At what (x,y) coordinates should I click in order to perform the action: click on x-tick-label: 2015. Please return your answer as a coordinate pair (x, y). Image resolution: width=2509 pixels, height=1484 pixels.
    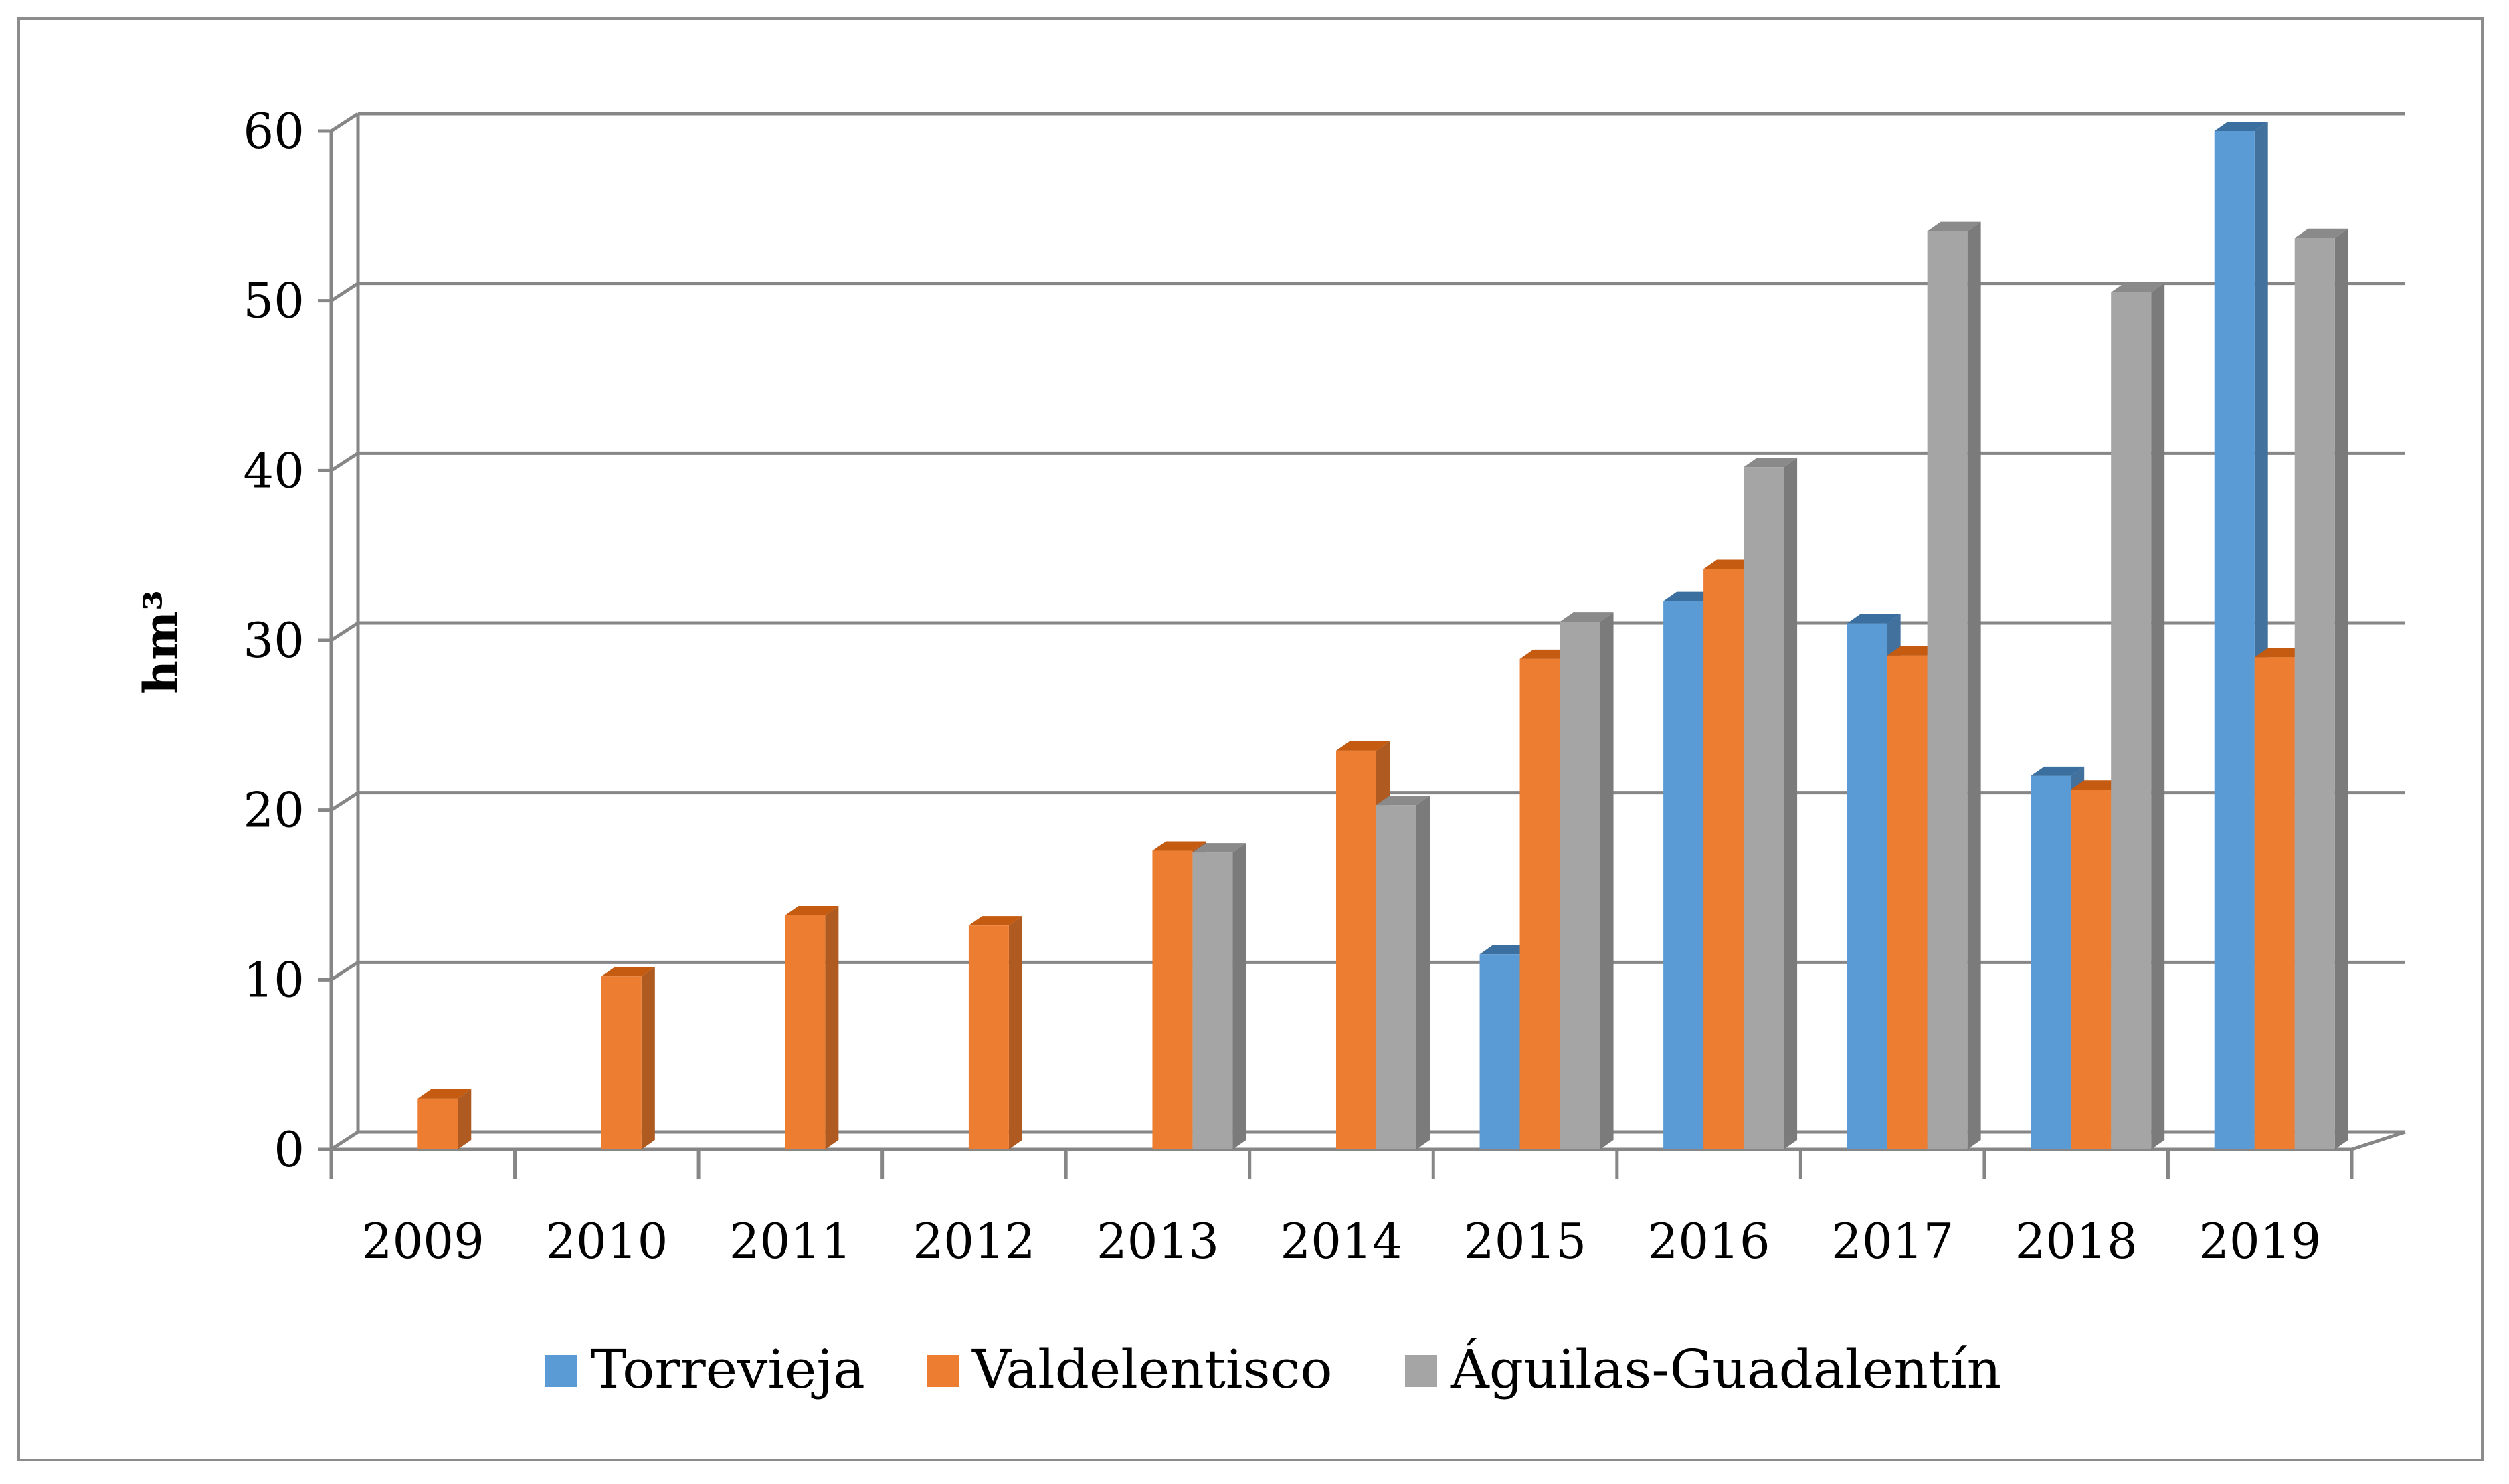
    Looking at the image, I should click on (1525, 1241).